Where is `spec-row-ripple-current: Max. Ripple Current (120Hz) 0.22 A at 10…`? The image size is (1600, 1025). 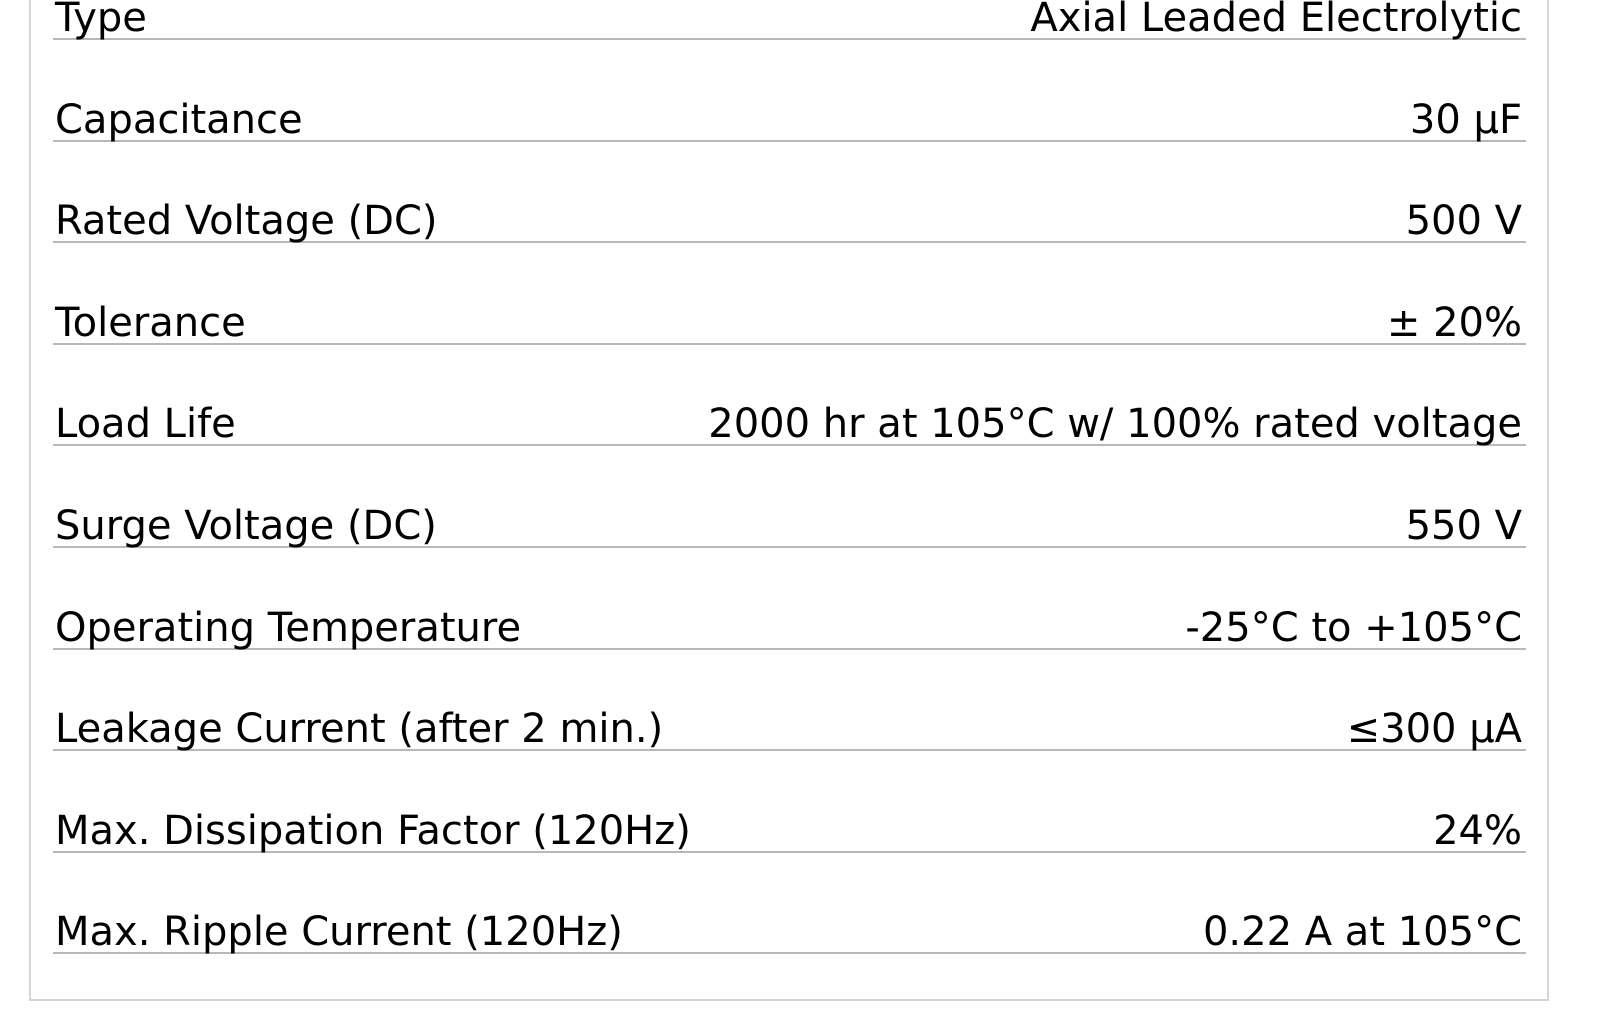
spec-row-ripple-current: Max. Ripple Current (120Hz) 0.22 A at 10… is located at coordinates (789, 904).